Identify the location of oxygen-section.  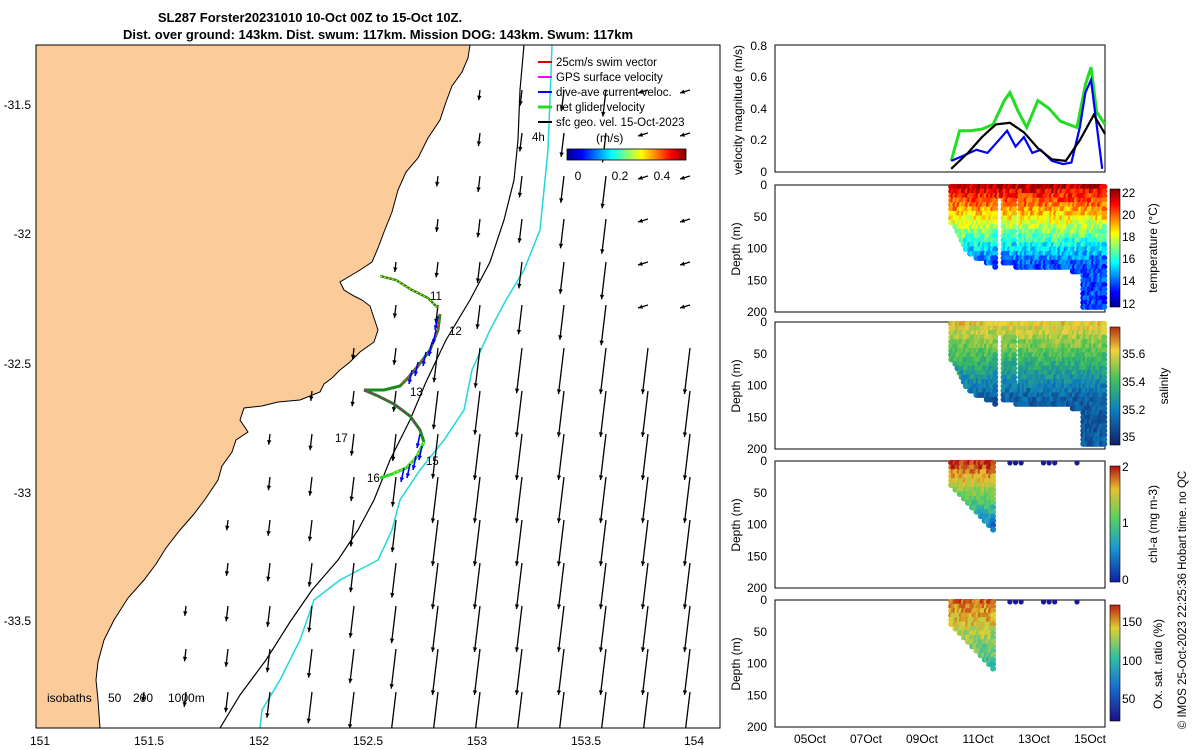
(1014, 635).